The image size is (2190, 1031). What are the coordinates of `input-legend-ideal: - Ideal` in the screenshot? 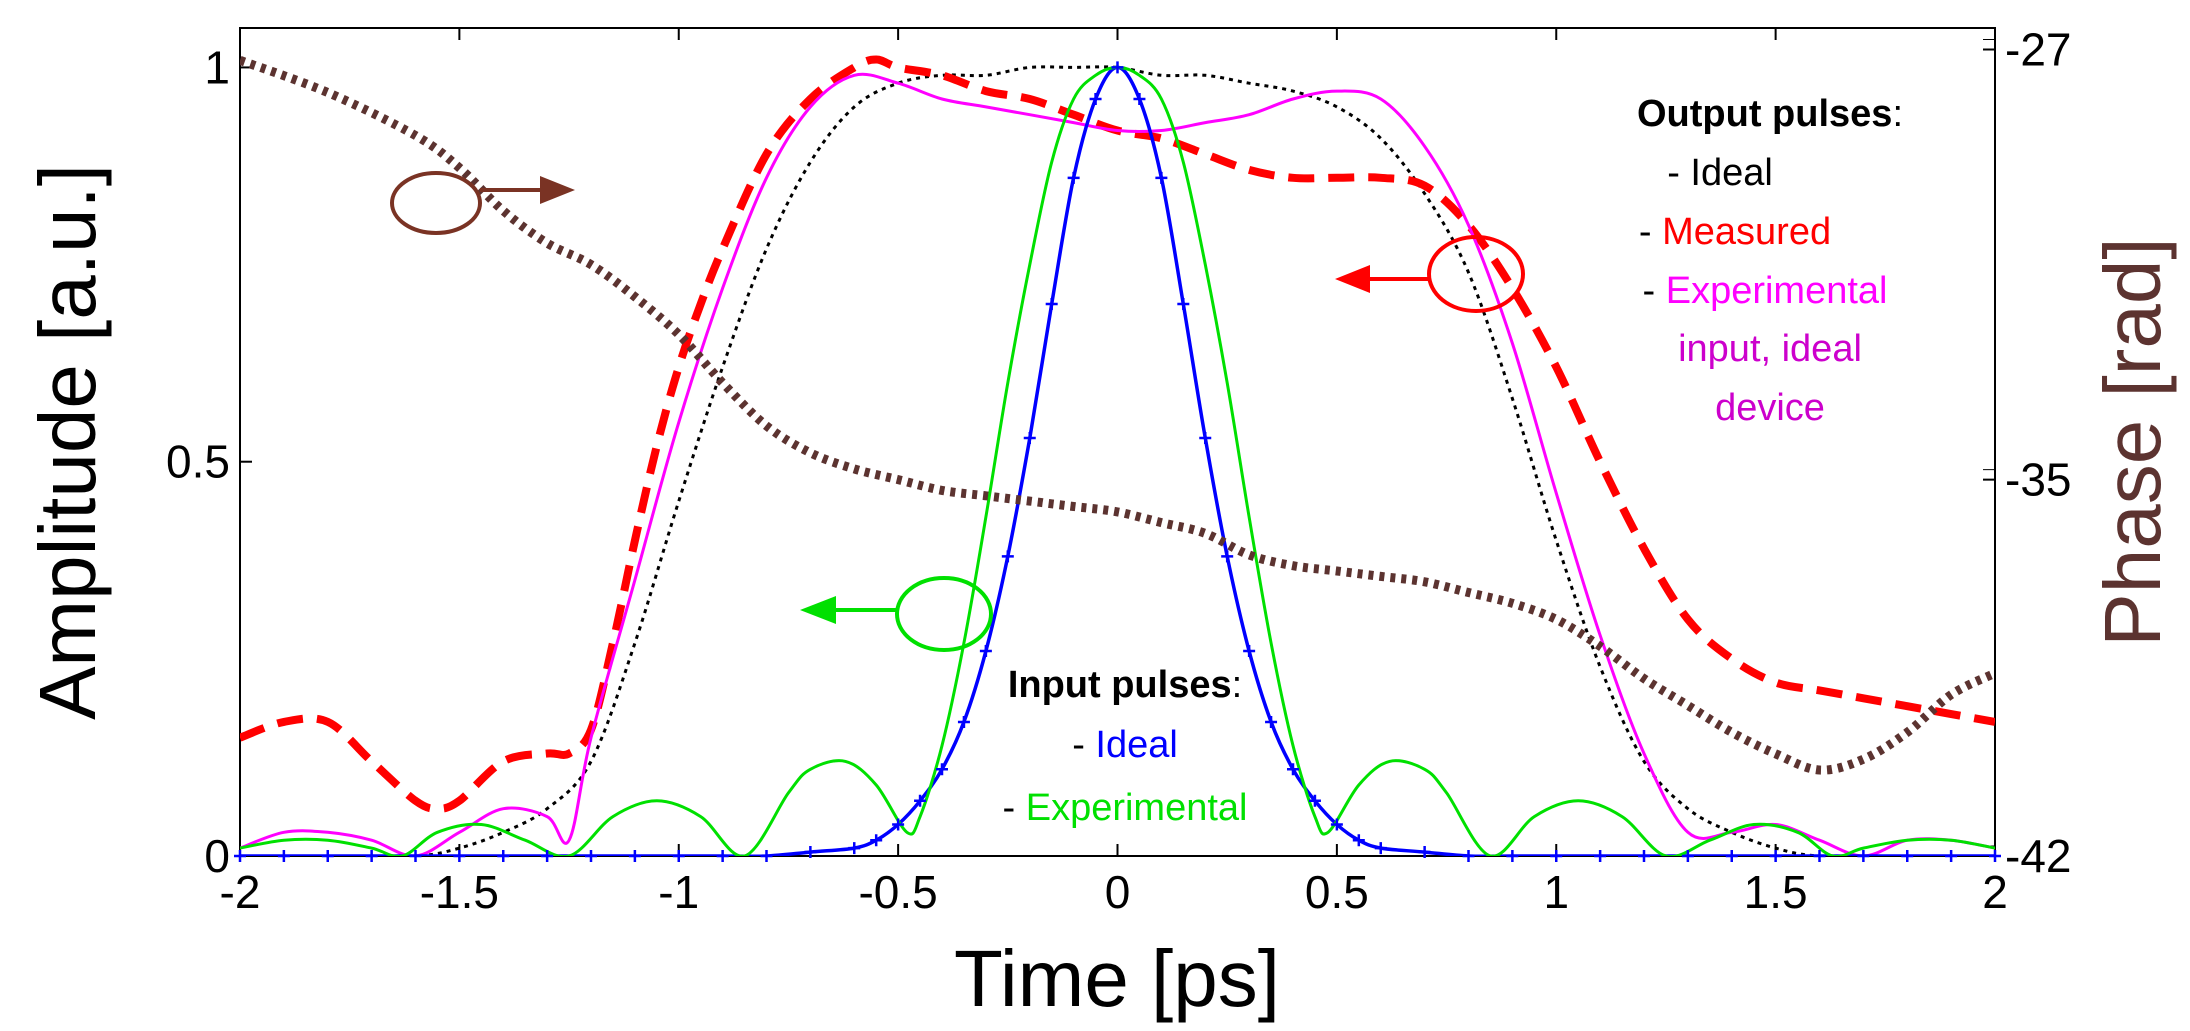 It's located at (1125, 745).